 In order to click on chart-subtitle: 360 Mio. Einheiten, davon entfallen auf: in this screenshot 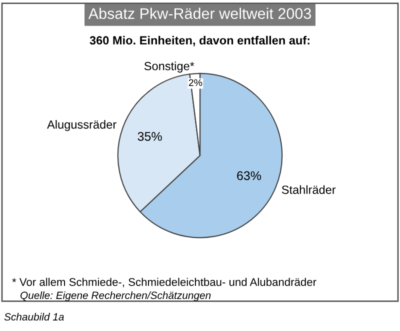, I will do `click(200, 41)`.